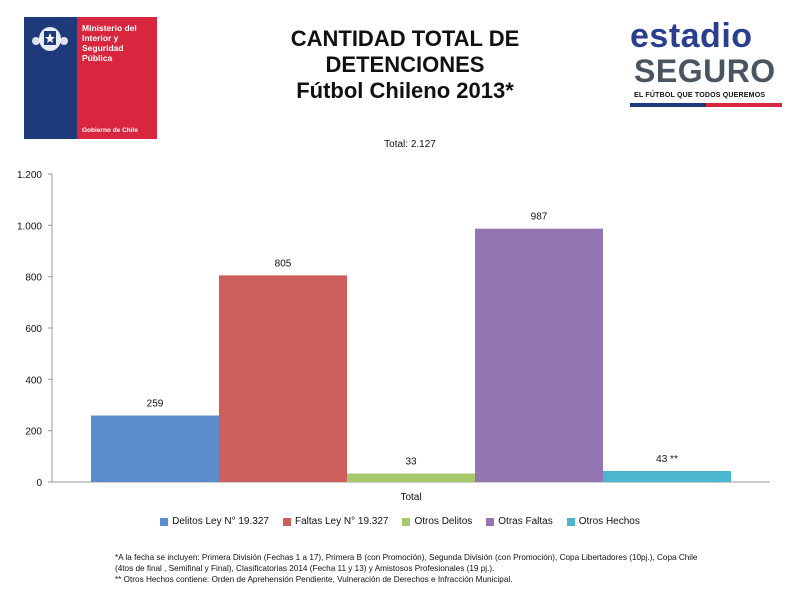  What do you see at coordinates (29, 226) in the screenshot?
I see `y-tick-label: 1.000` at bounding box center [29, 226].